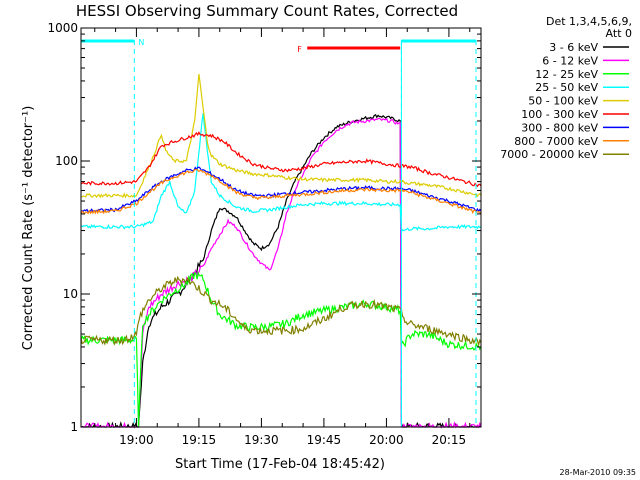 The height and width of the screenshot is (480, 640). Describe the element at coordinates (324, 440) in the screenshot. I see `x-tick-label-3: 19:45` at that location.